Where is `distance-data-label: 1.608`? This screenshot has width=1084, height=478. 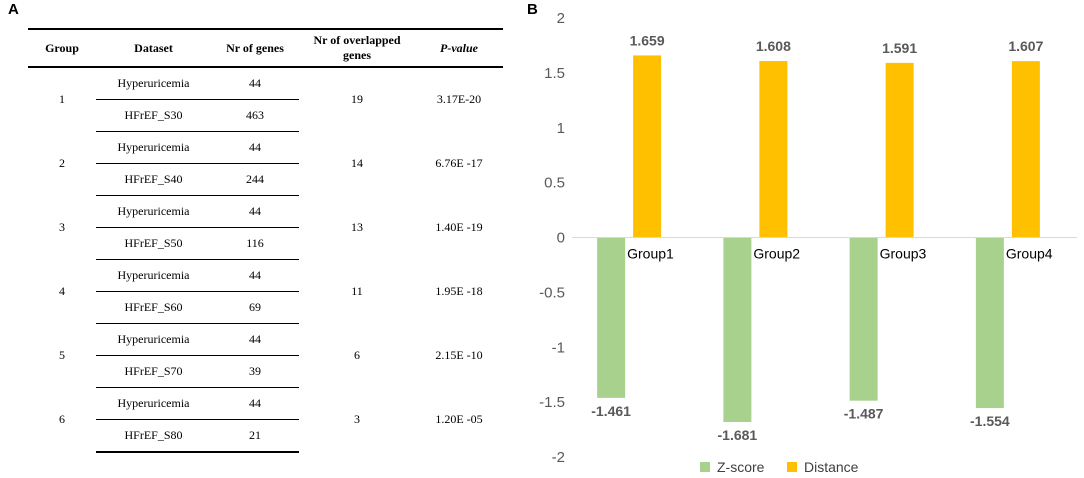
distance-data-label: 1.608 is located at coordinates (773, 46).